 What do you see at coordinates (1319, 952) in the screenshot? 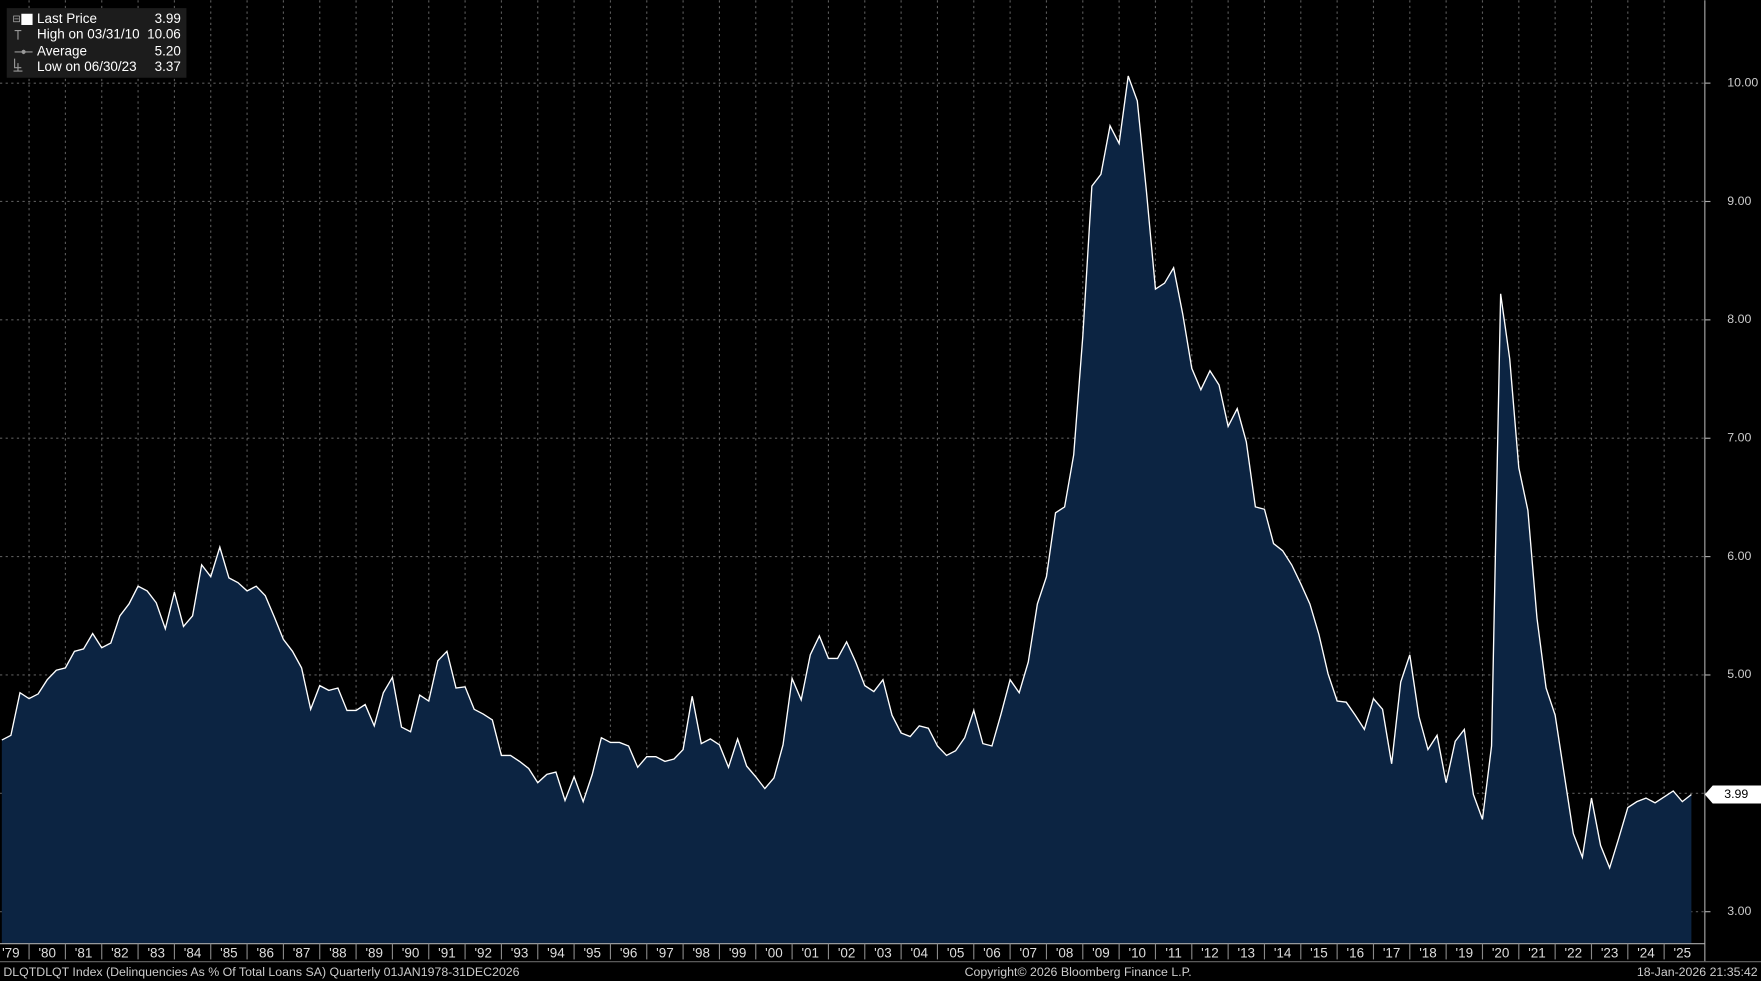
I see `x-tick-label: '15` at bounding box center [1319, 952].